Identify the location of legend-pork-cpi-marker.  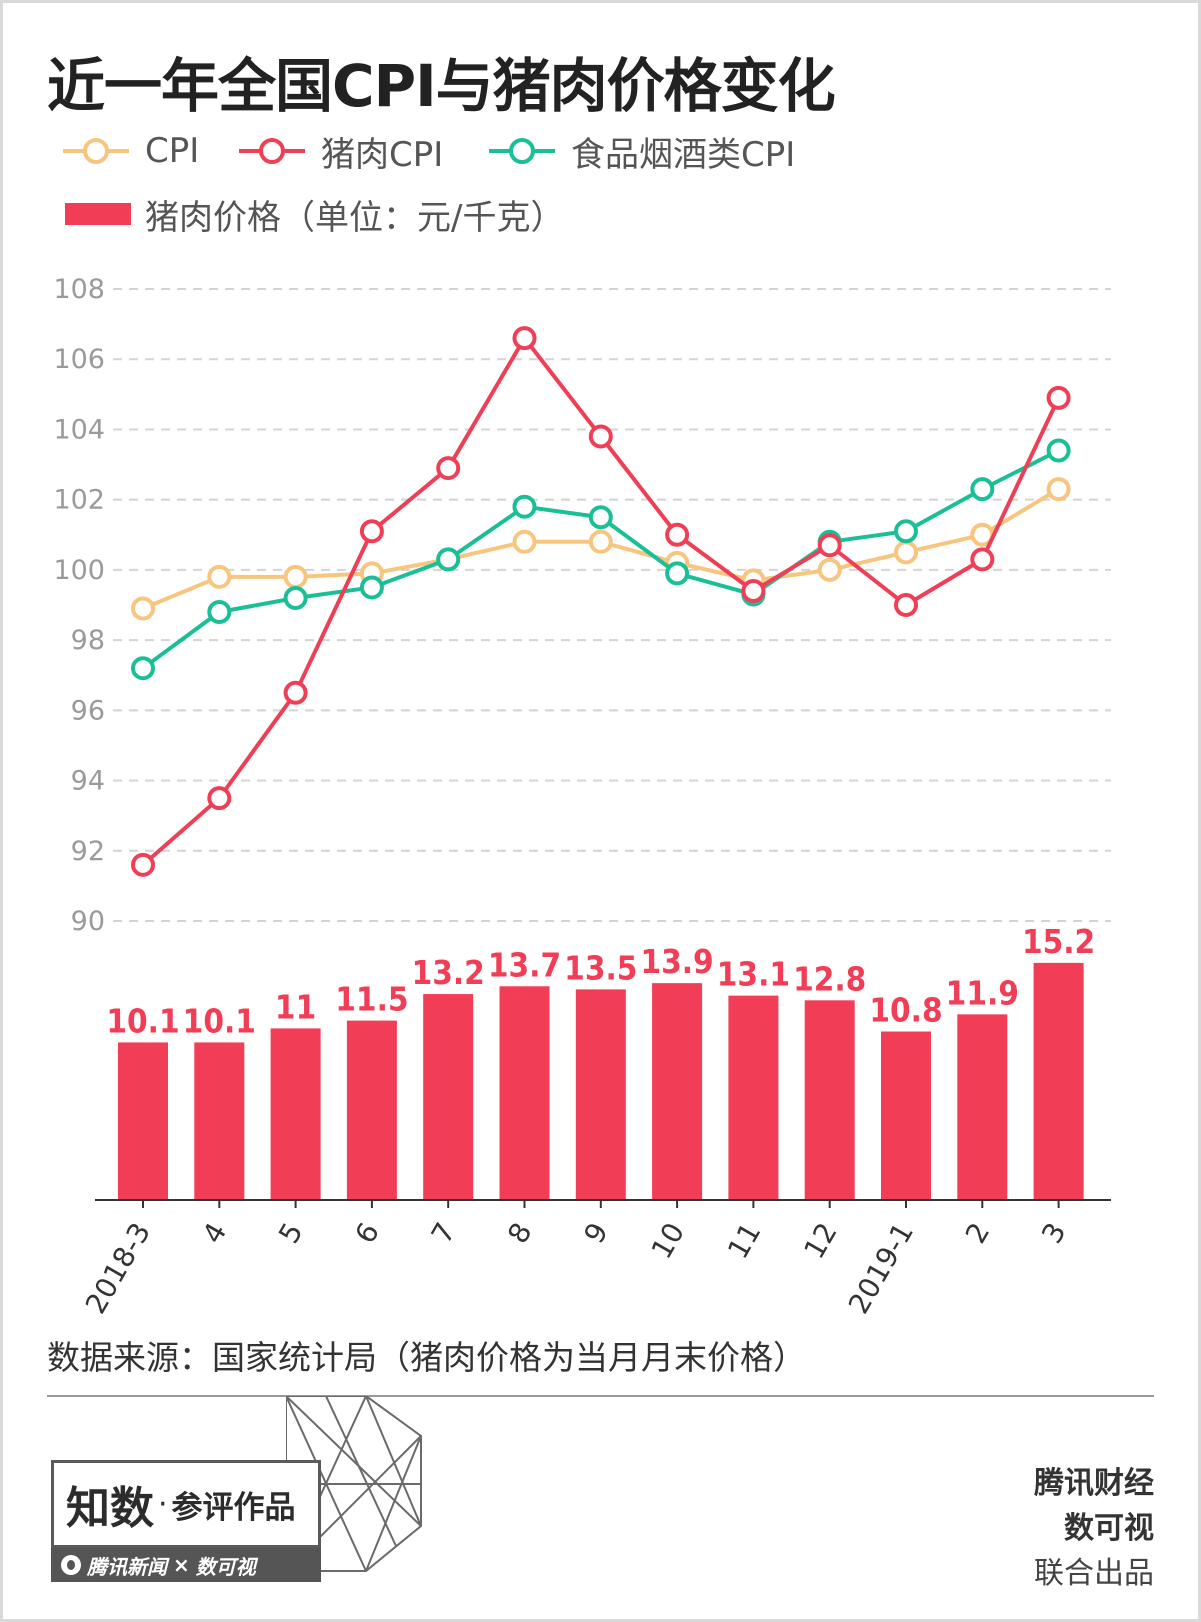
(272, 151).